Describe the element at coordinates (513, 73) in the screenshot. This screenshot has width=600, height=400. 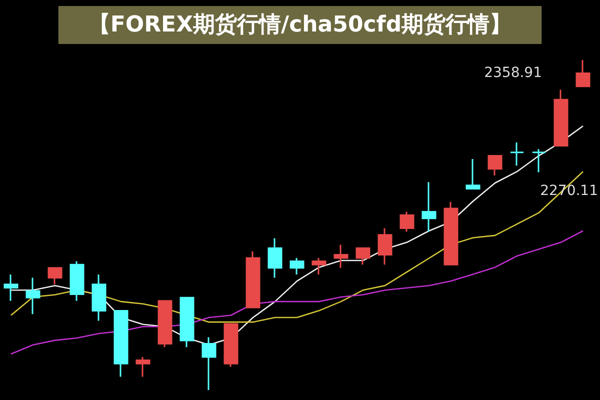
I see `annotation: 2358.91` at that location.